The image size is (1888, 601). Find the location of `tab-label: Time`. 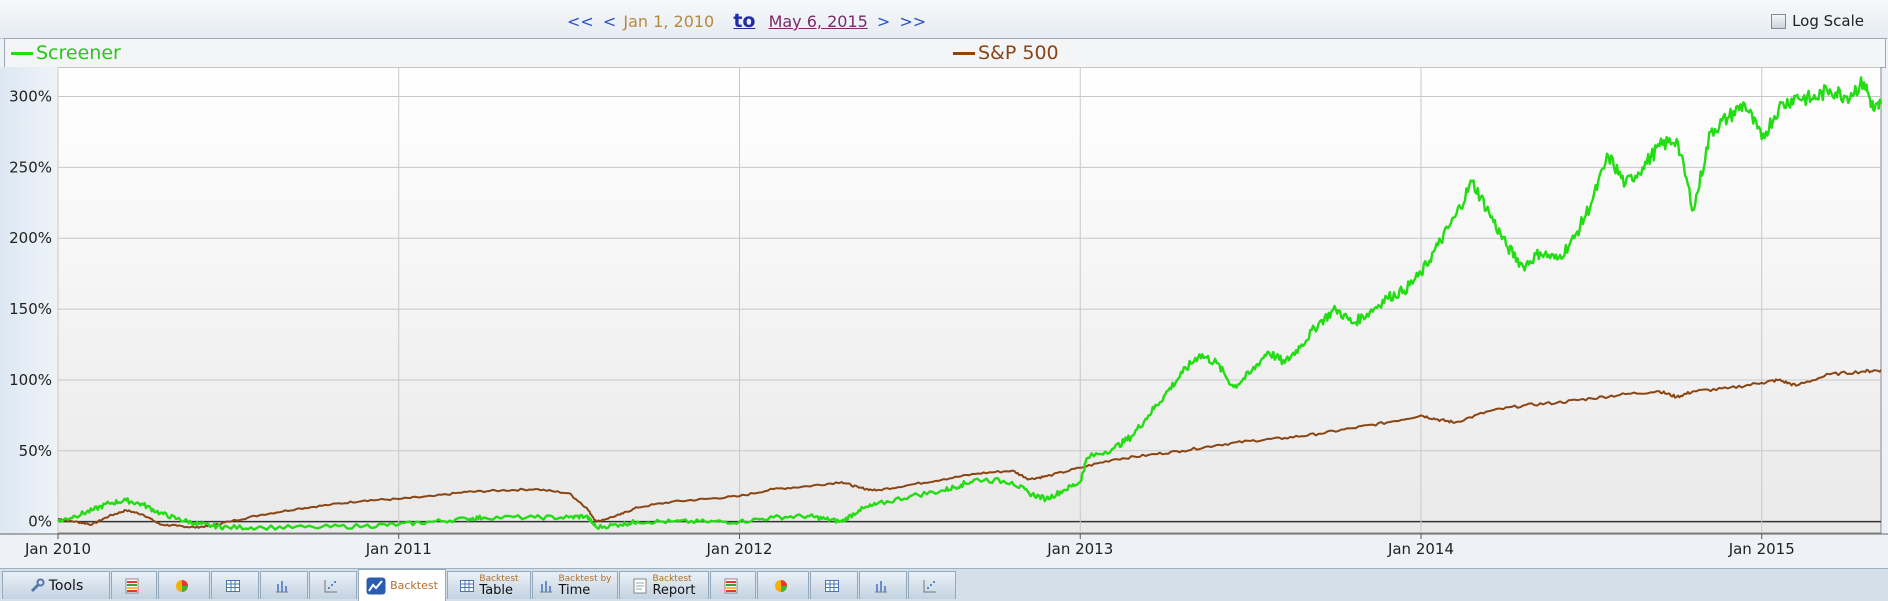

tab-label: Time is located at coordinates (574, 590).